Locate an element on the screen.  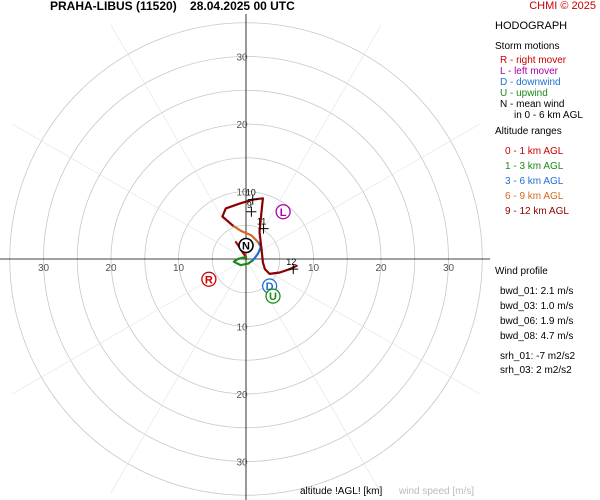
height-label: 9 is located at coordinates (249, 205).